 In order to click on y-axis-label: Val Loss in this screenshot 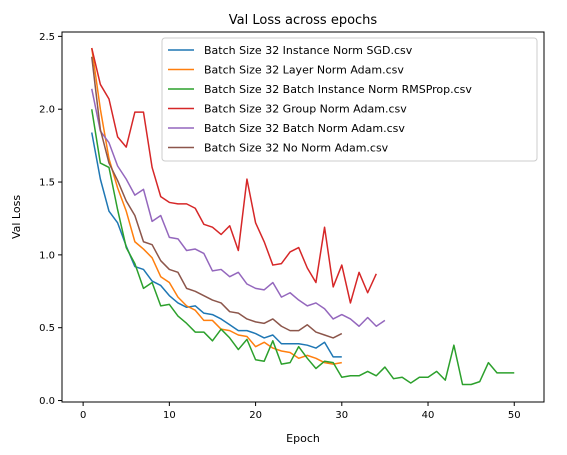, I will do `click(16, 217)`.